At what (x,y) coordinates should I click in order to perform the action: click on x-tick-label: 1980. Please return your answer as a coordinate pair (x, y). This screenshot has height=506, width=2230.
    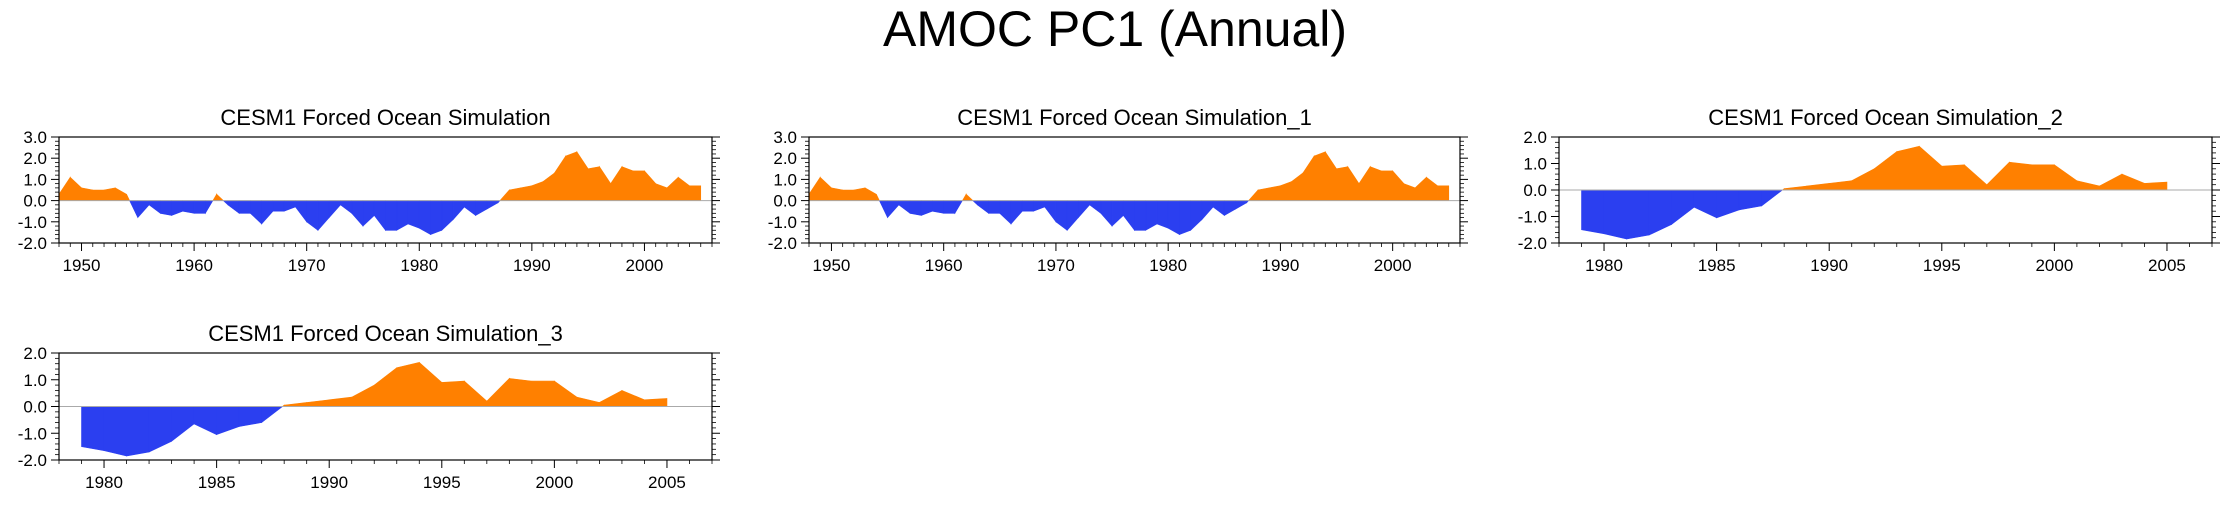
    Looking at the image, I should click on (104, 482).